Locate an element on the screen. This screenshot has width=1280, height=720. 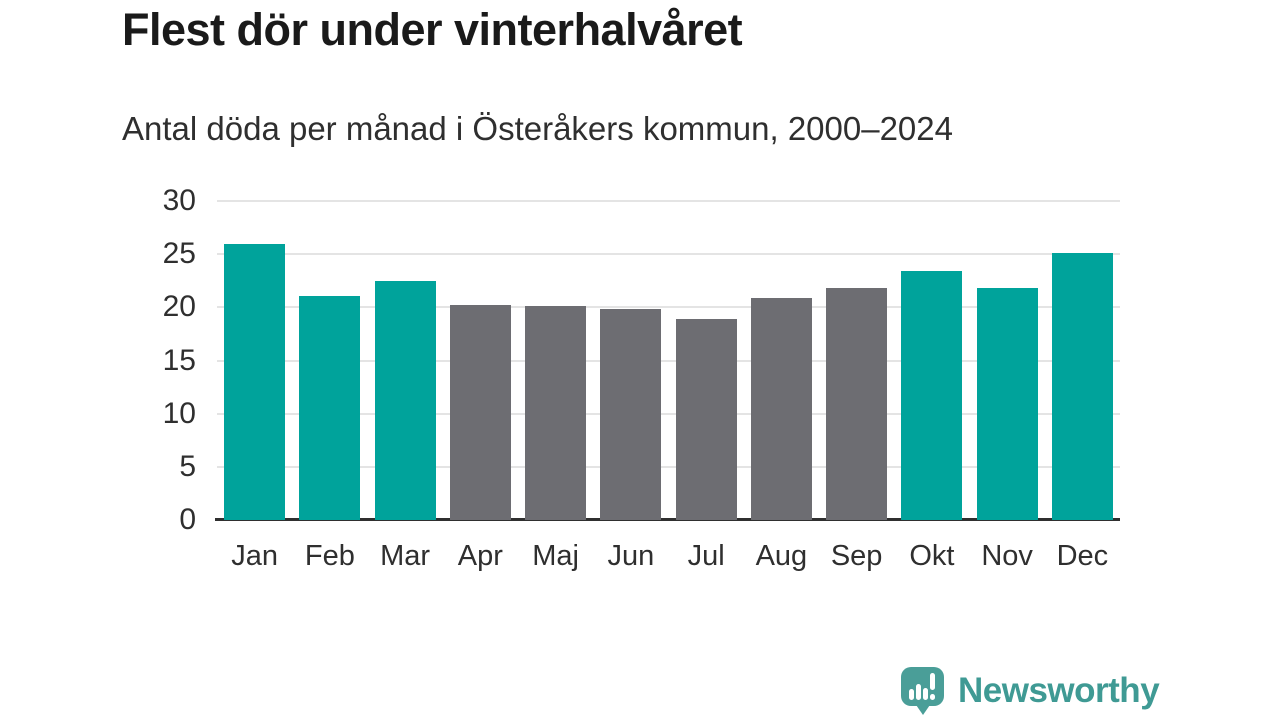
x-tick-label-nov: Nov is located at coordinates (1007, 556).